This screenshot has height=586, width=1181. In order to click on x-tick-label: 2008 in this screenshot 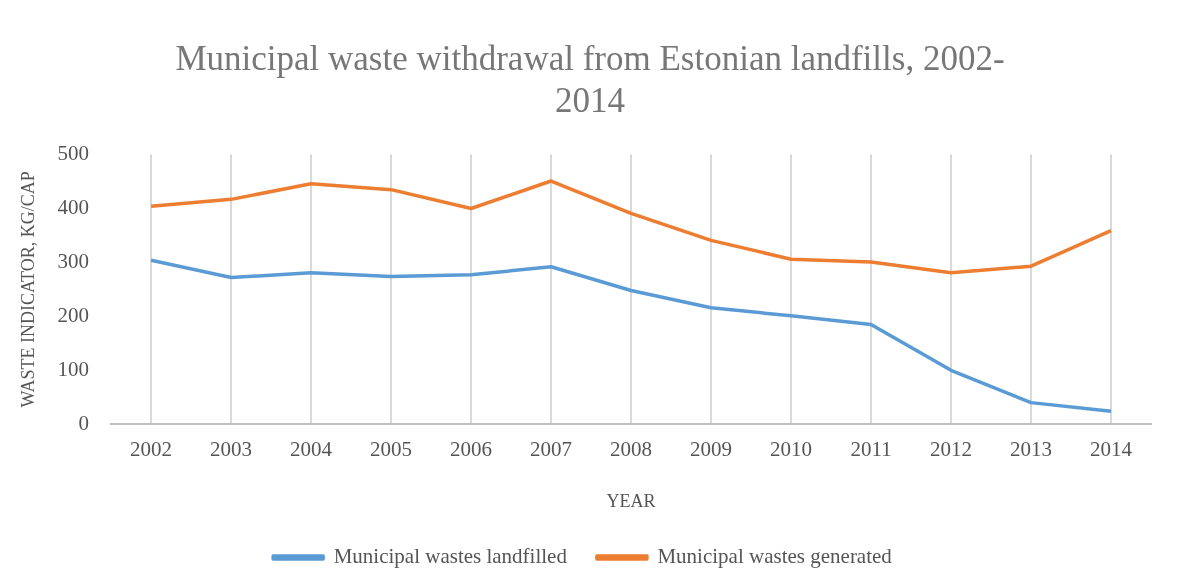, I will do `click(631, 449)`.